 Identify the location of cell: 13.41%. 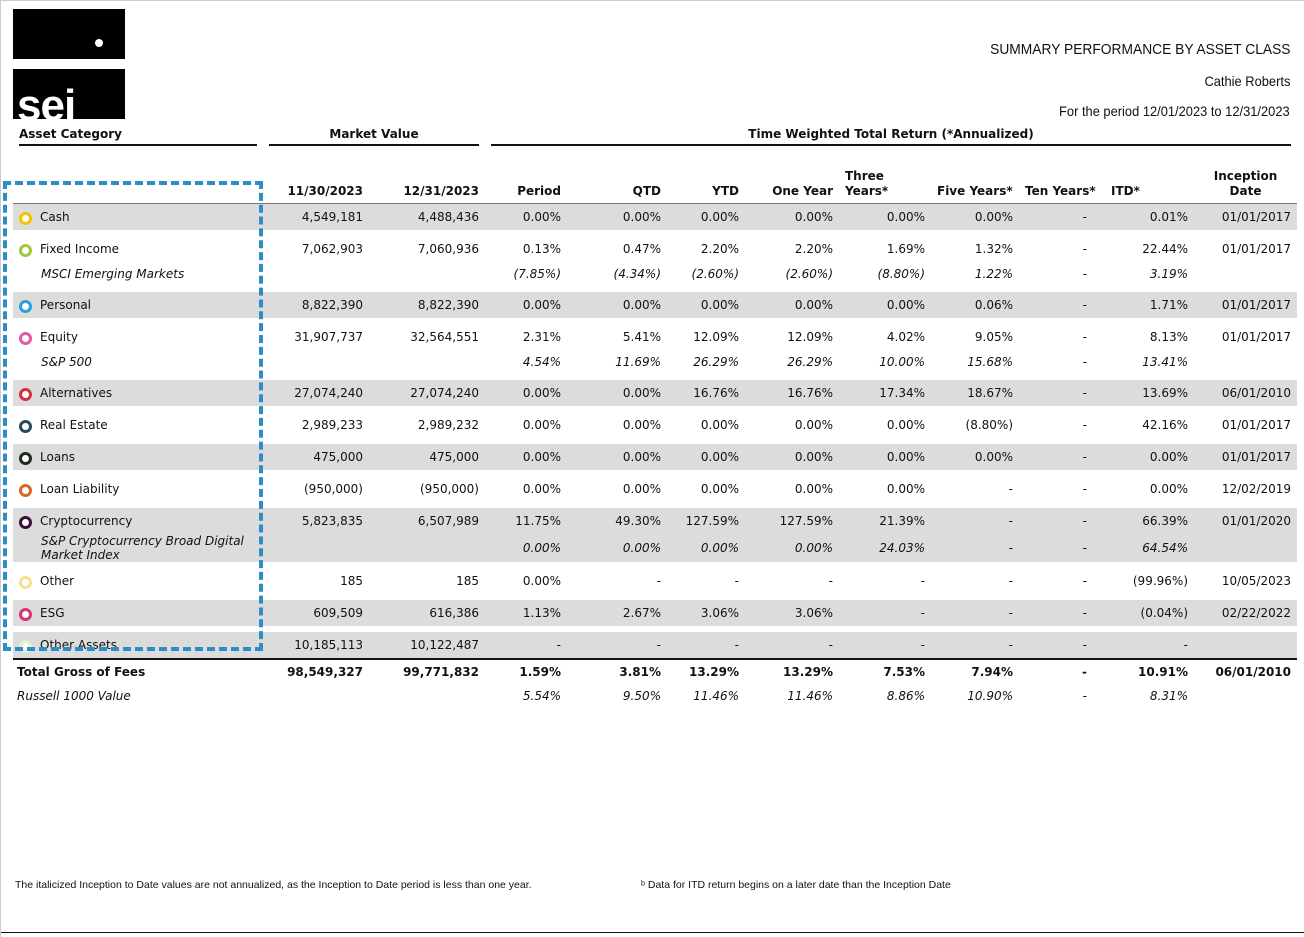
(1165, 362).